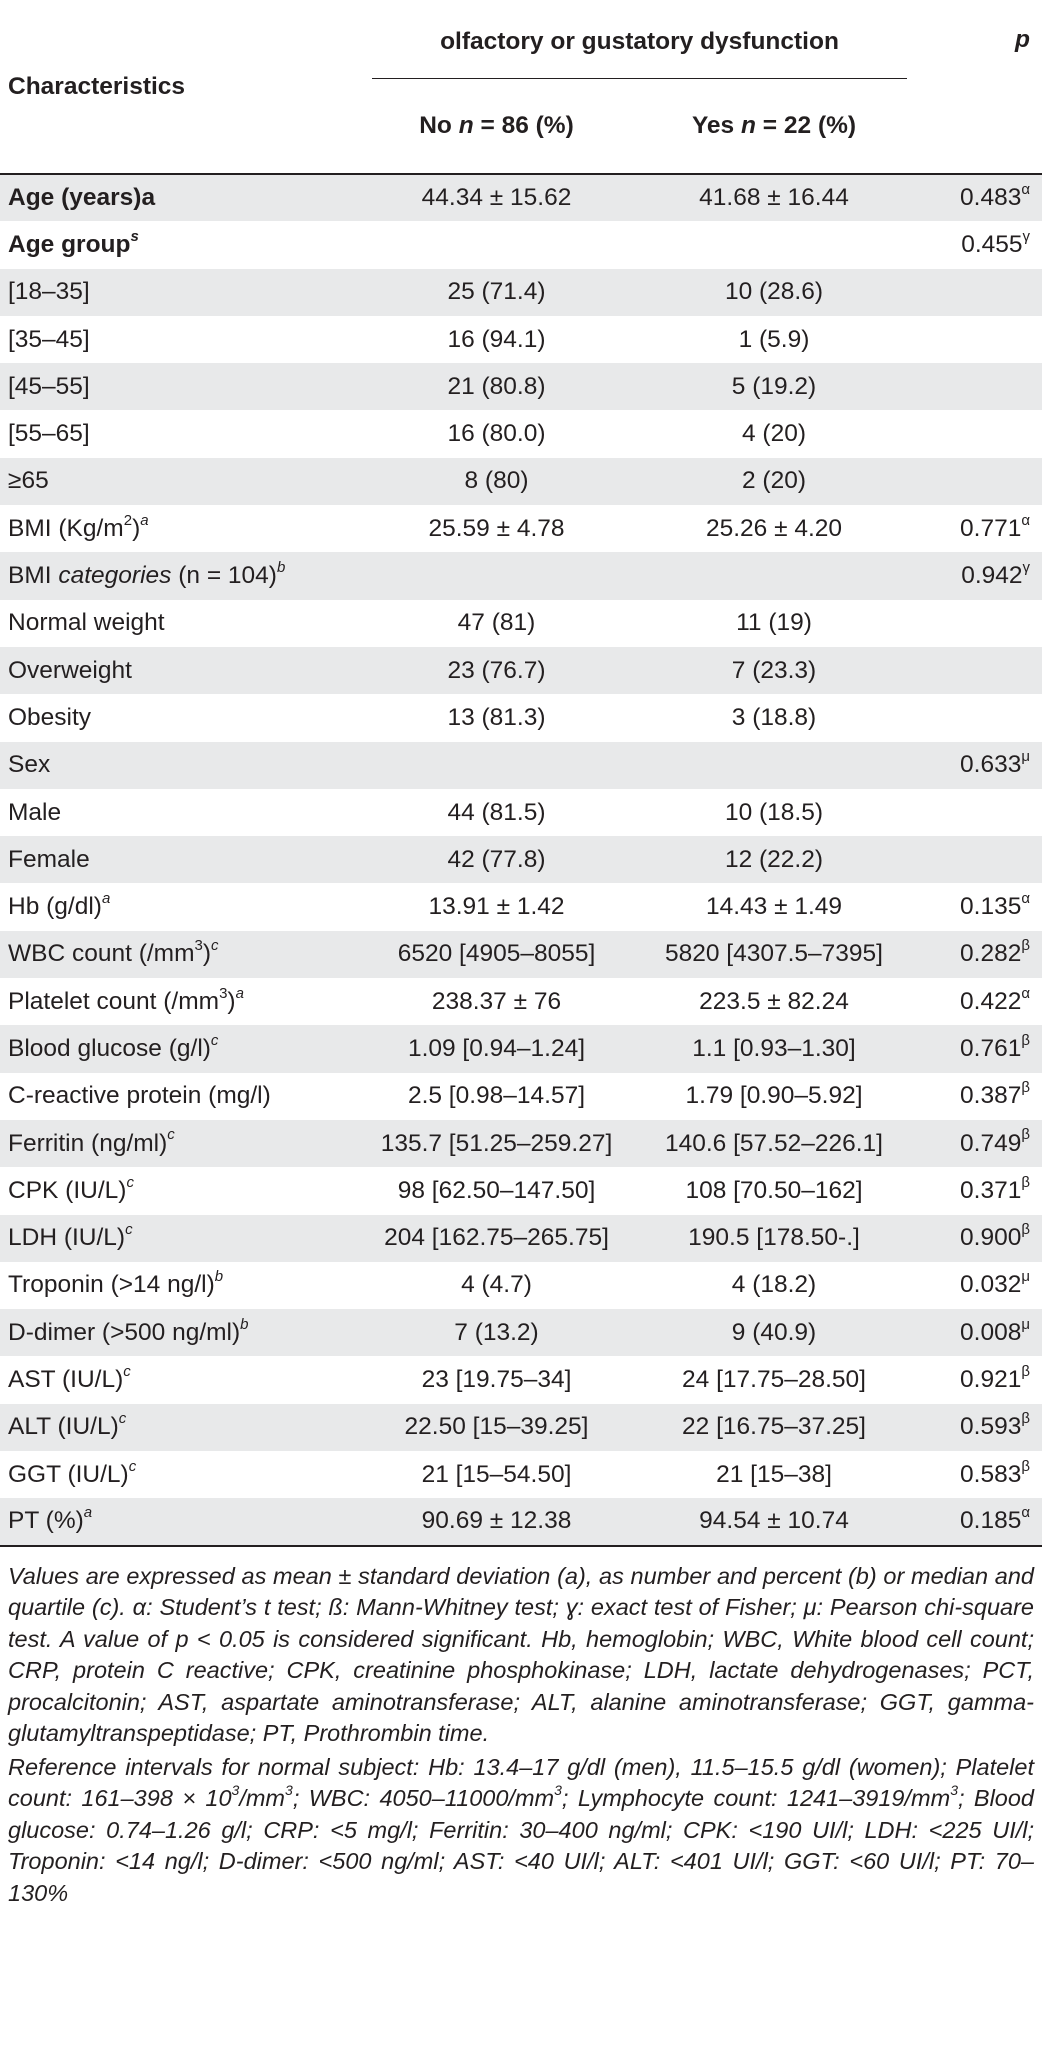  I want to click on row-label-text: [45–55], so click(49, 386).